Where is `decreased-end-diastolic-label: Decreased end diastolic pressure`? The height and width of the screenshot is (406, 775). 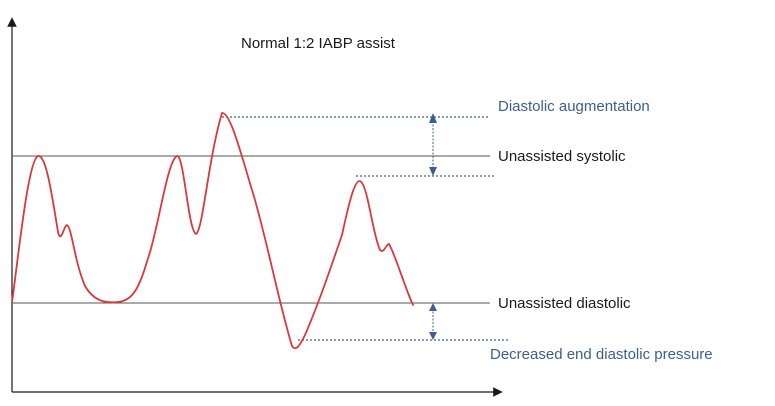
decreased-end-diastolic-label: Decreased end diastolic pressure is located at coordinates (601, 354).